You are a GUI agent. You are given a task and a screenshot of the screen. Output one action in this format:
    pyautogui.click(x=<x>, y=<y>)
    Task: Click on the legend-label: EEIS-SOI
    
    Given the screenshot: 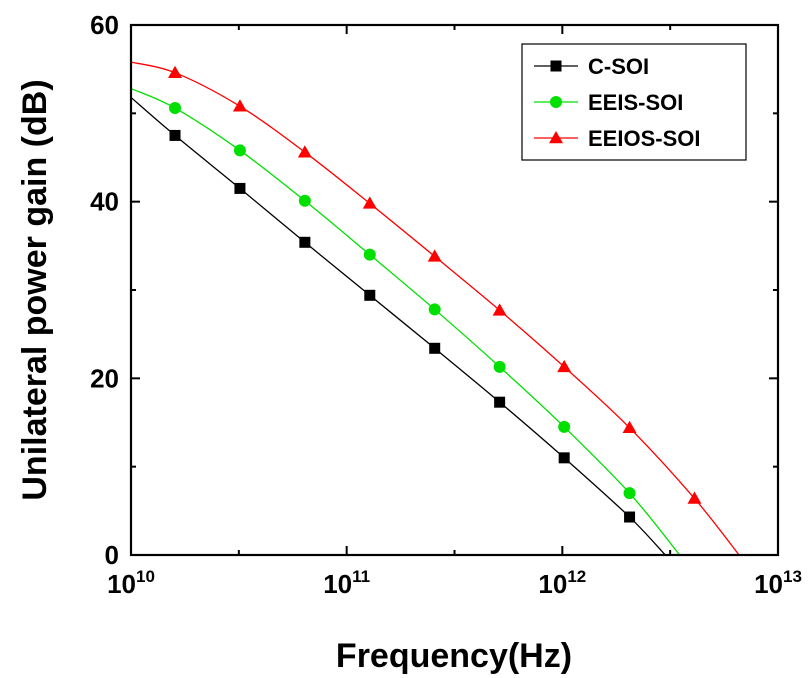 What is the action you would take?
    pyautogui.click(x=635, y=102)
    